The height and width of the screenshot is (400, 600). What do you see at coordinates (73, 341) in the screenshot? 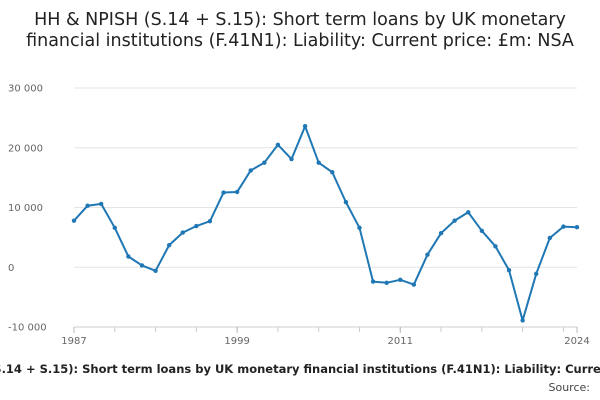
I see `x-tick-label: 1987` at bounding box center [73, 341].